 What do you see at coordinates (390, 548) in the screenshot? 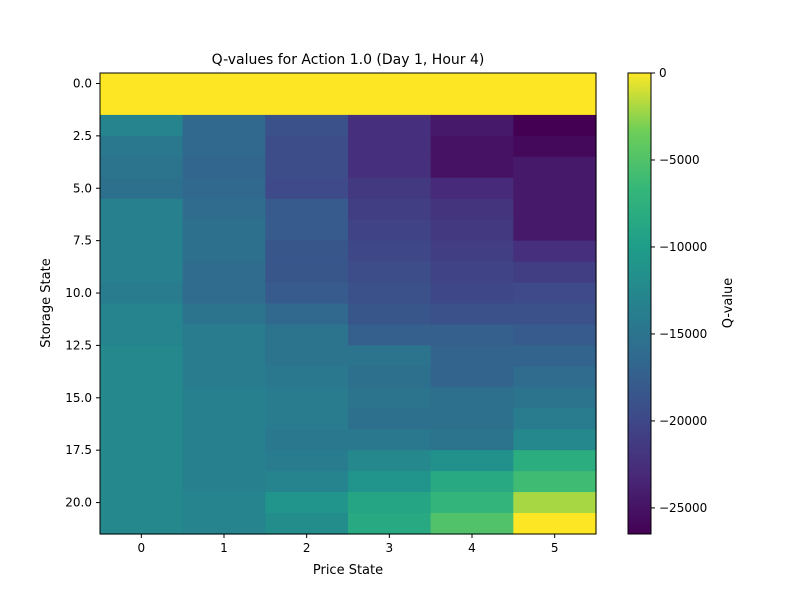
I see `x-tick-label: 3` at bounding box center [390, 548].